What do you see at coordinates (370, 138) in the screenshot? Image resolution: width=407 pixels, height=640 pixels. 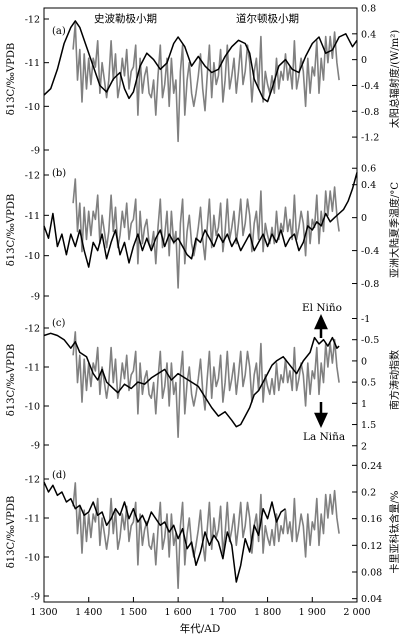 I see `right-tick-label: -1.2` at bounding box center [370, 138].